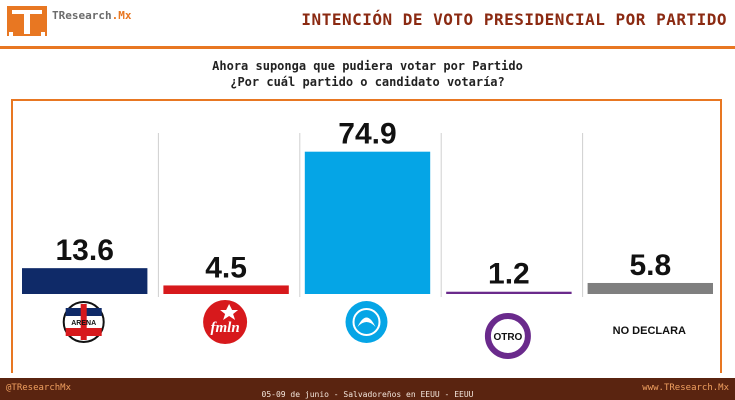 The width and height of the screenshot is (735, 400). I want to click on fmln-star, so click(229, 312).